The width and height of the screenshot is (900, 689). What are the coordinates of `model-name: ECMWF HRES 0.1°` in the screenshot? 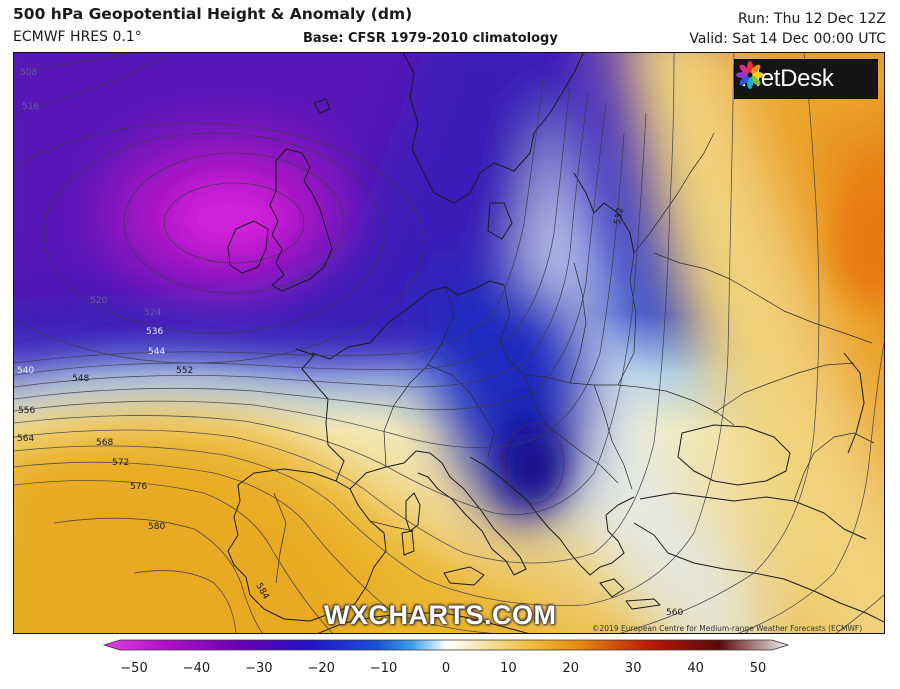 It's located at (77, 37).